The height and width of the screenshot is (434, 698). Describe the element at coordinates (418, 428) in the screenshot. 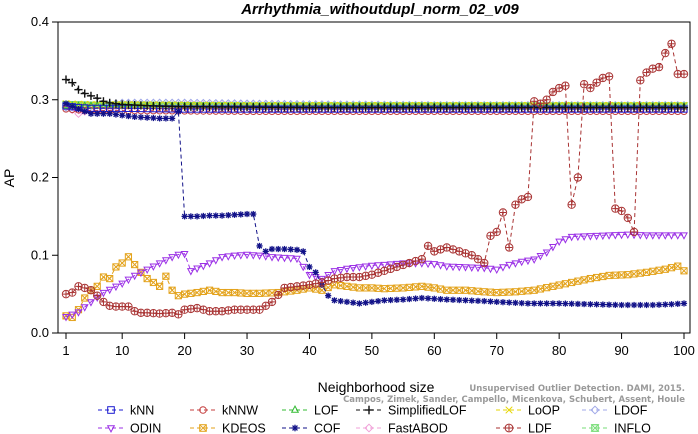

I see `legend-label: FastABOD` at that location.